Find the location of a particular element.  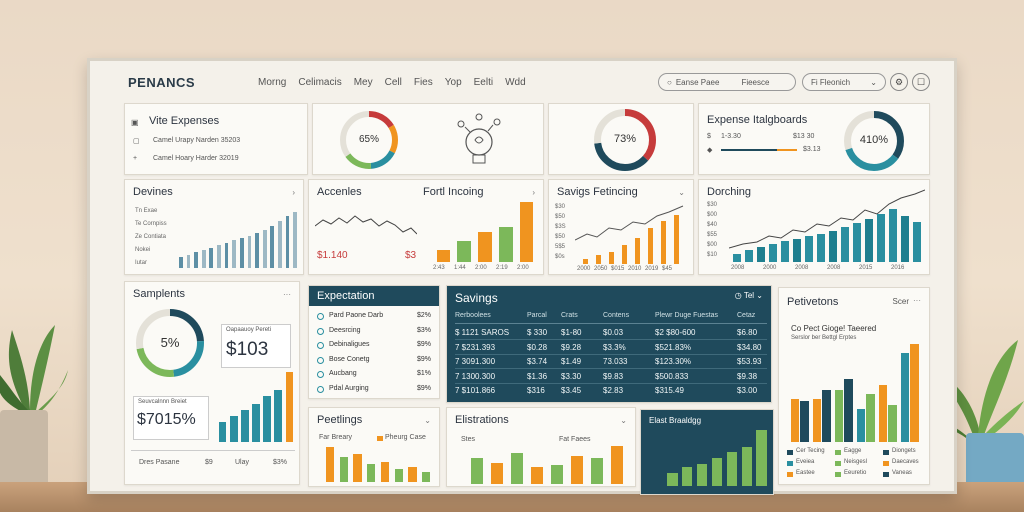

foot-label: Dres Pasane is located at coordinates (159, 462).